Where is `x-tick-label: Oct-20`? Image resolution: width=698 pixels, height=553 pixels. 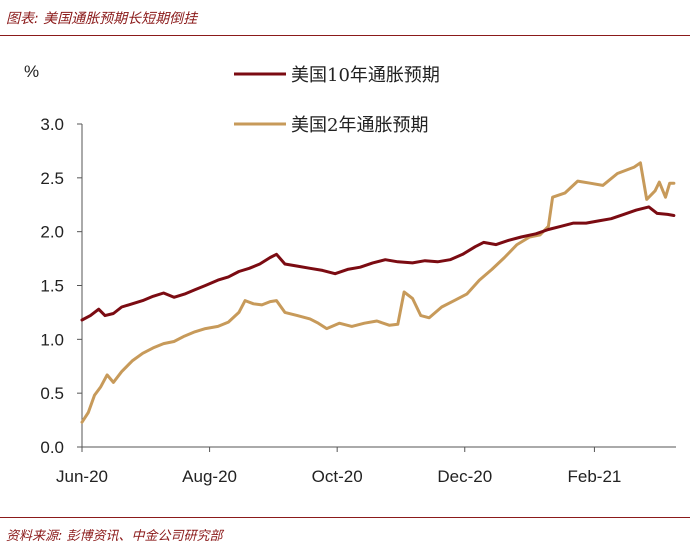 x-tick-label: Oct-20 is located at coordinates (337, 476).